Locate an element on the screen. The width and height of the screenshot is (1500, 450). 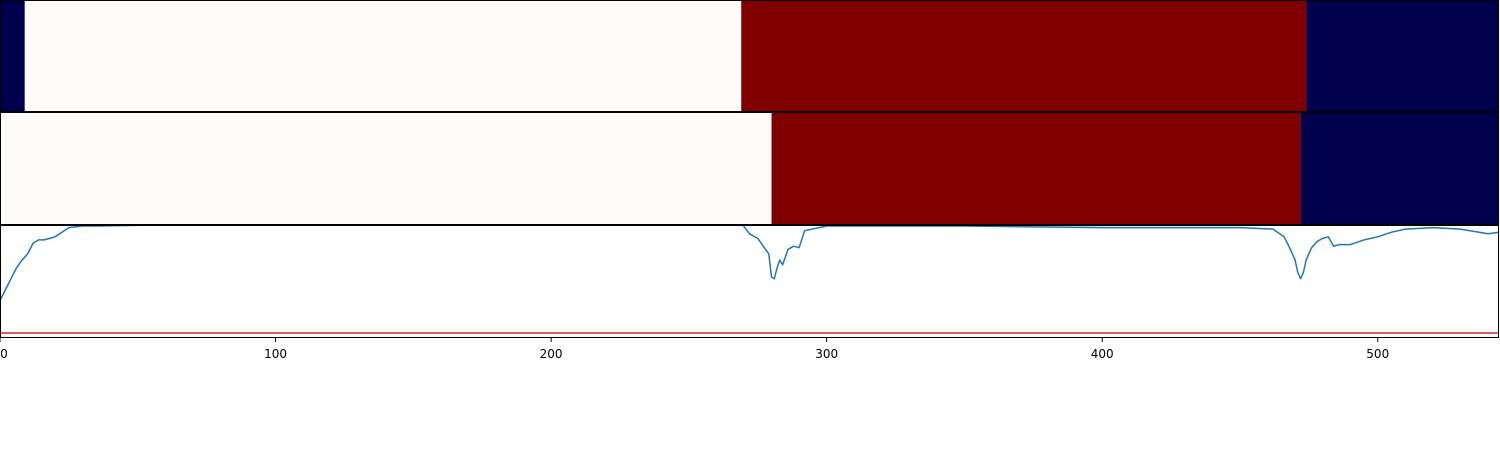
x-tick-label-2: 200 is located at coordinates (551, 354).